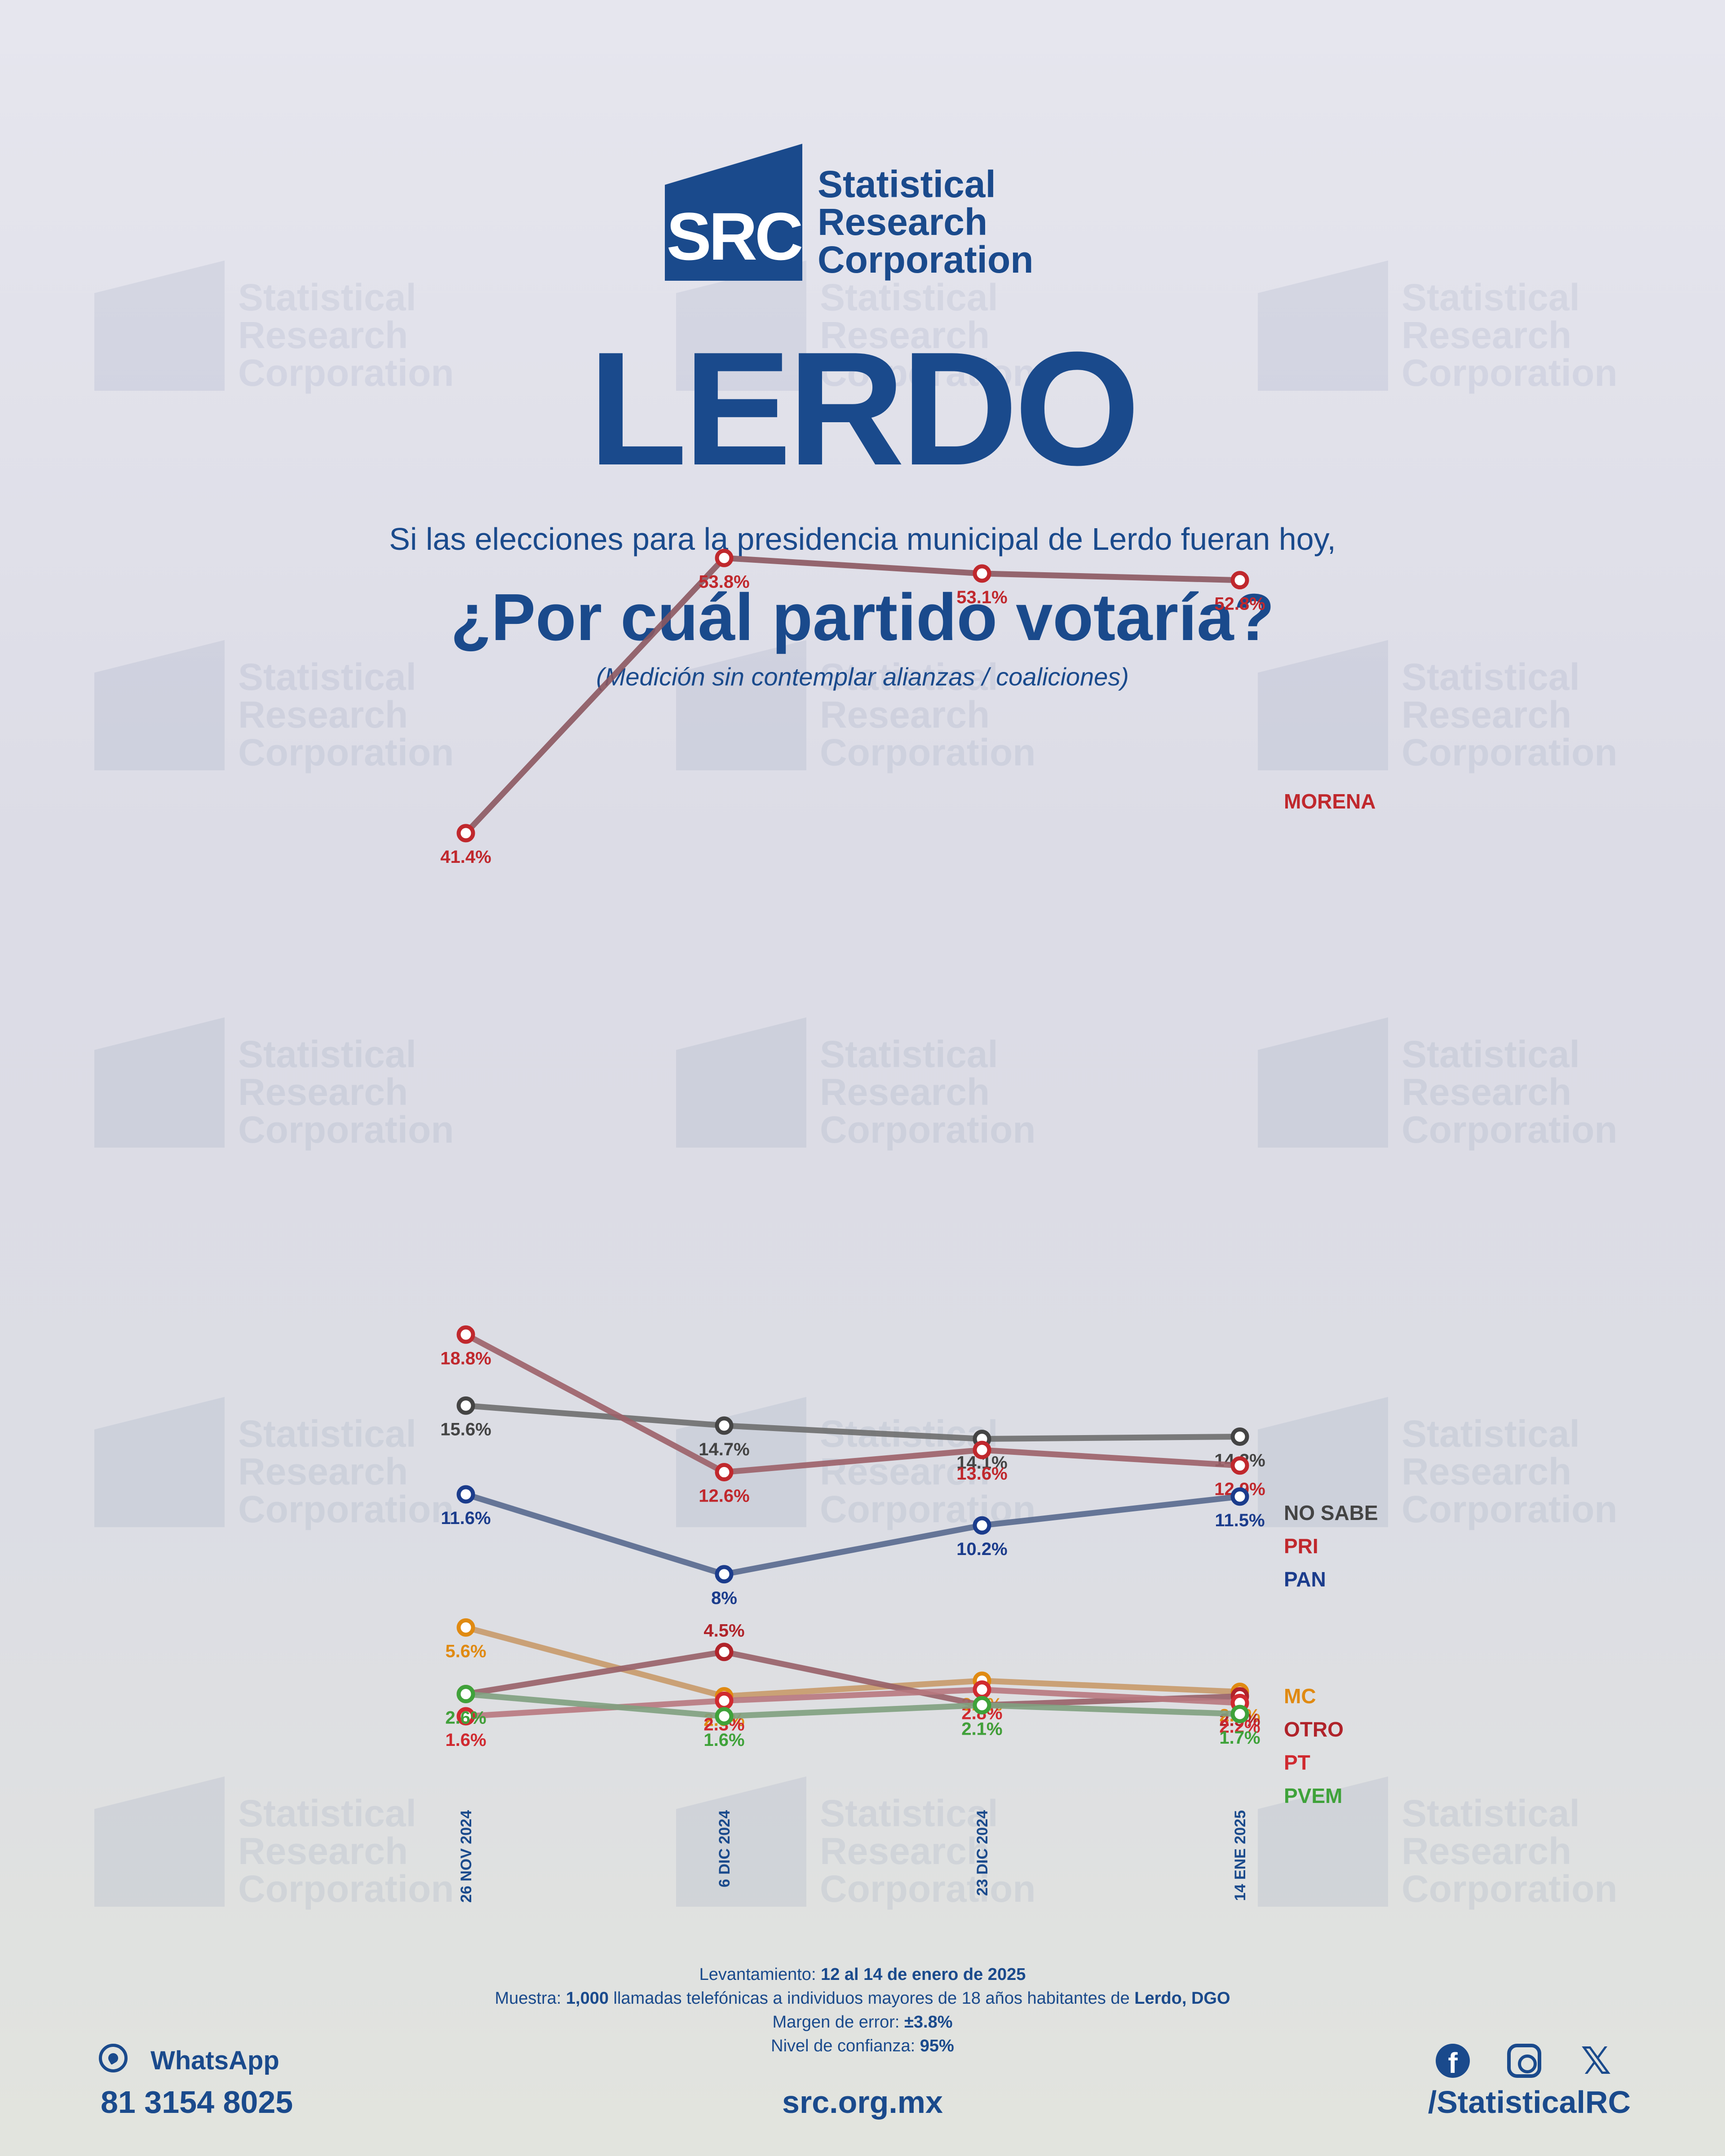 The image size is (1725, 2156). I want to click on legend-label-pan: PAN, so click(1305, 1580).